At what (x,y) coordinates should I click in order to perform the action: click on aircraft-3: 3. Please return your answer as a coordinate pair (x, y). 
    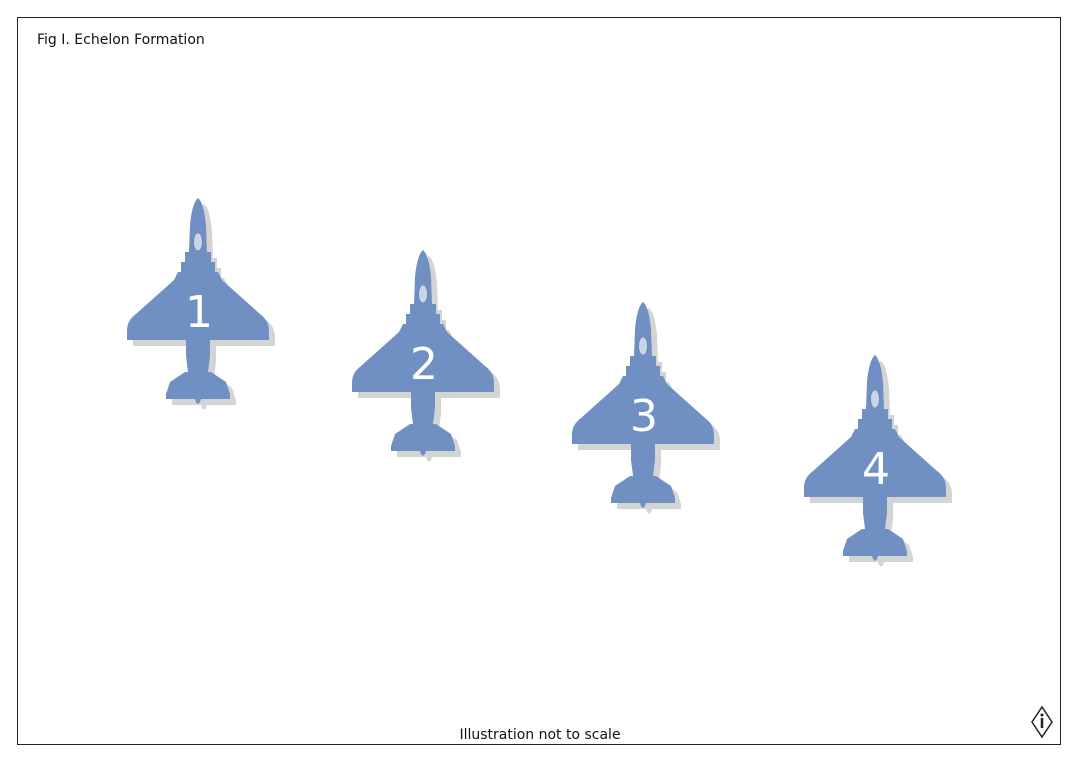
    Looking at the image, I should click on (646, 408).